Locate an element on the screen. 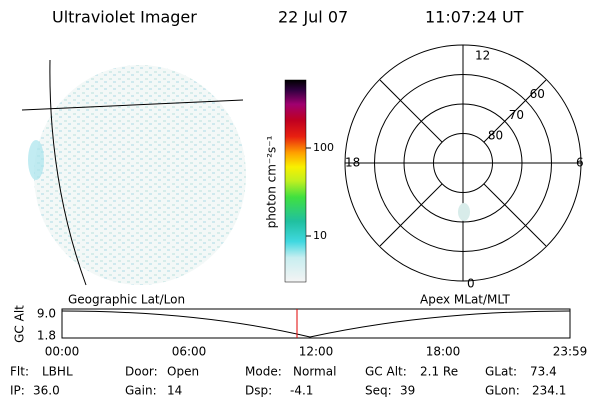 This screenshot has width=600, height=400. info-value: Normal is located at coordinates (314, 372).